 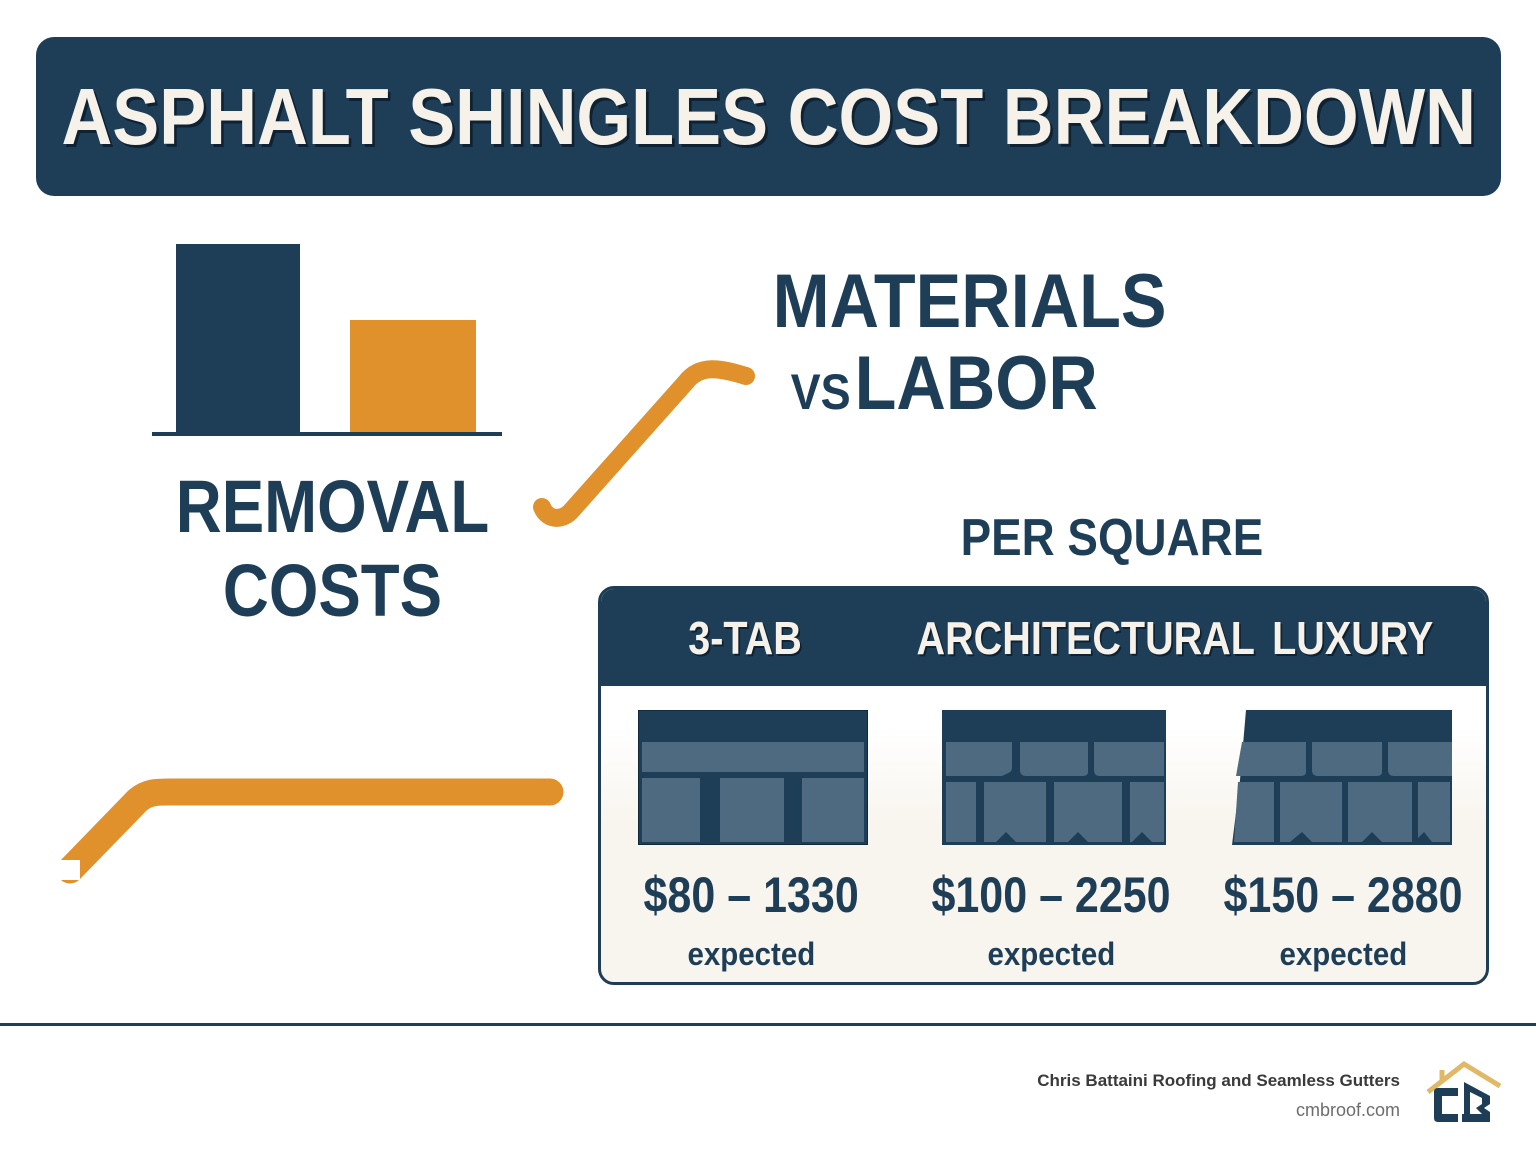 I want to click on cb-house-logo-icon, so click(x=1464, y=1091).